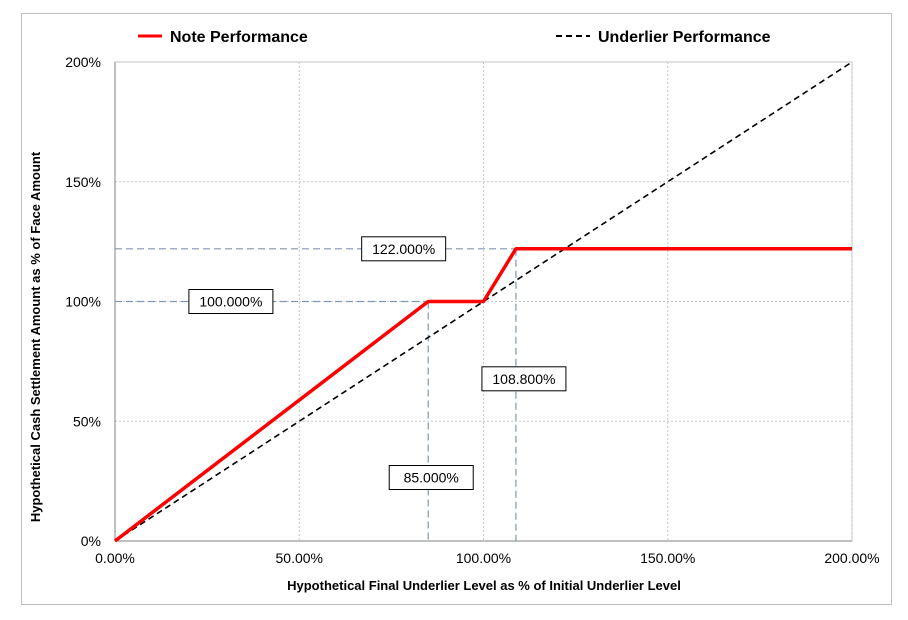 This screenshot has width=908, height=620. Describe the element at coordinates (454, 37) in the screenshot. I see `legend: Note Performance Underlier Performance` at that location.